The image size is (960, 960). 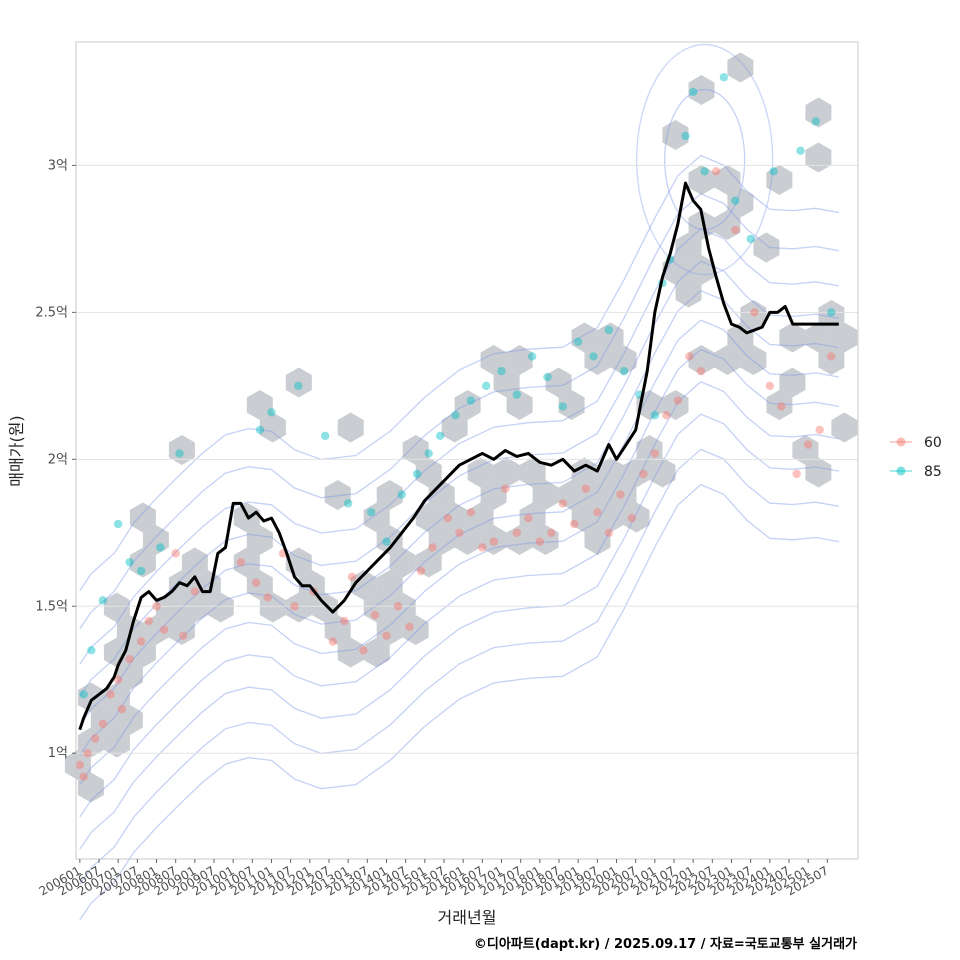 What do you see at coordinates (933, 472) in the screenshot?
I see `legend-label: 85` at bounding box center [933, 472].